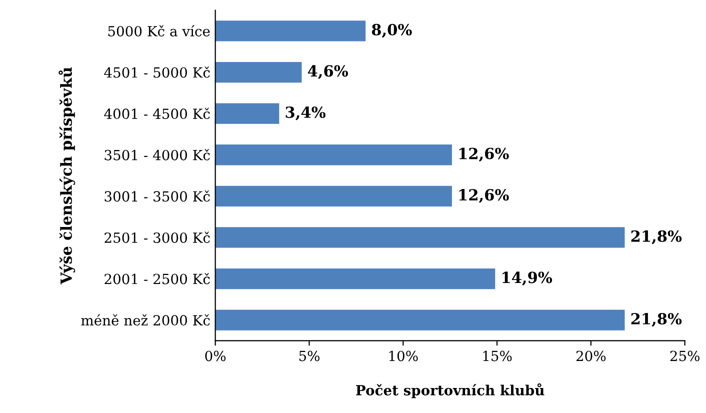 This screenshot has width=706, height=413. I want to click on y-tick-label: 4001 - 4500 Kč, so click(157, 114).